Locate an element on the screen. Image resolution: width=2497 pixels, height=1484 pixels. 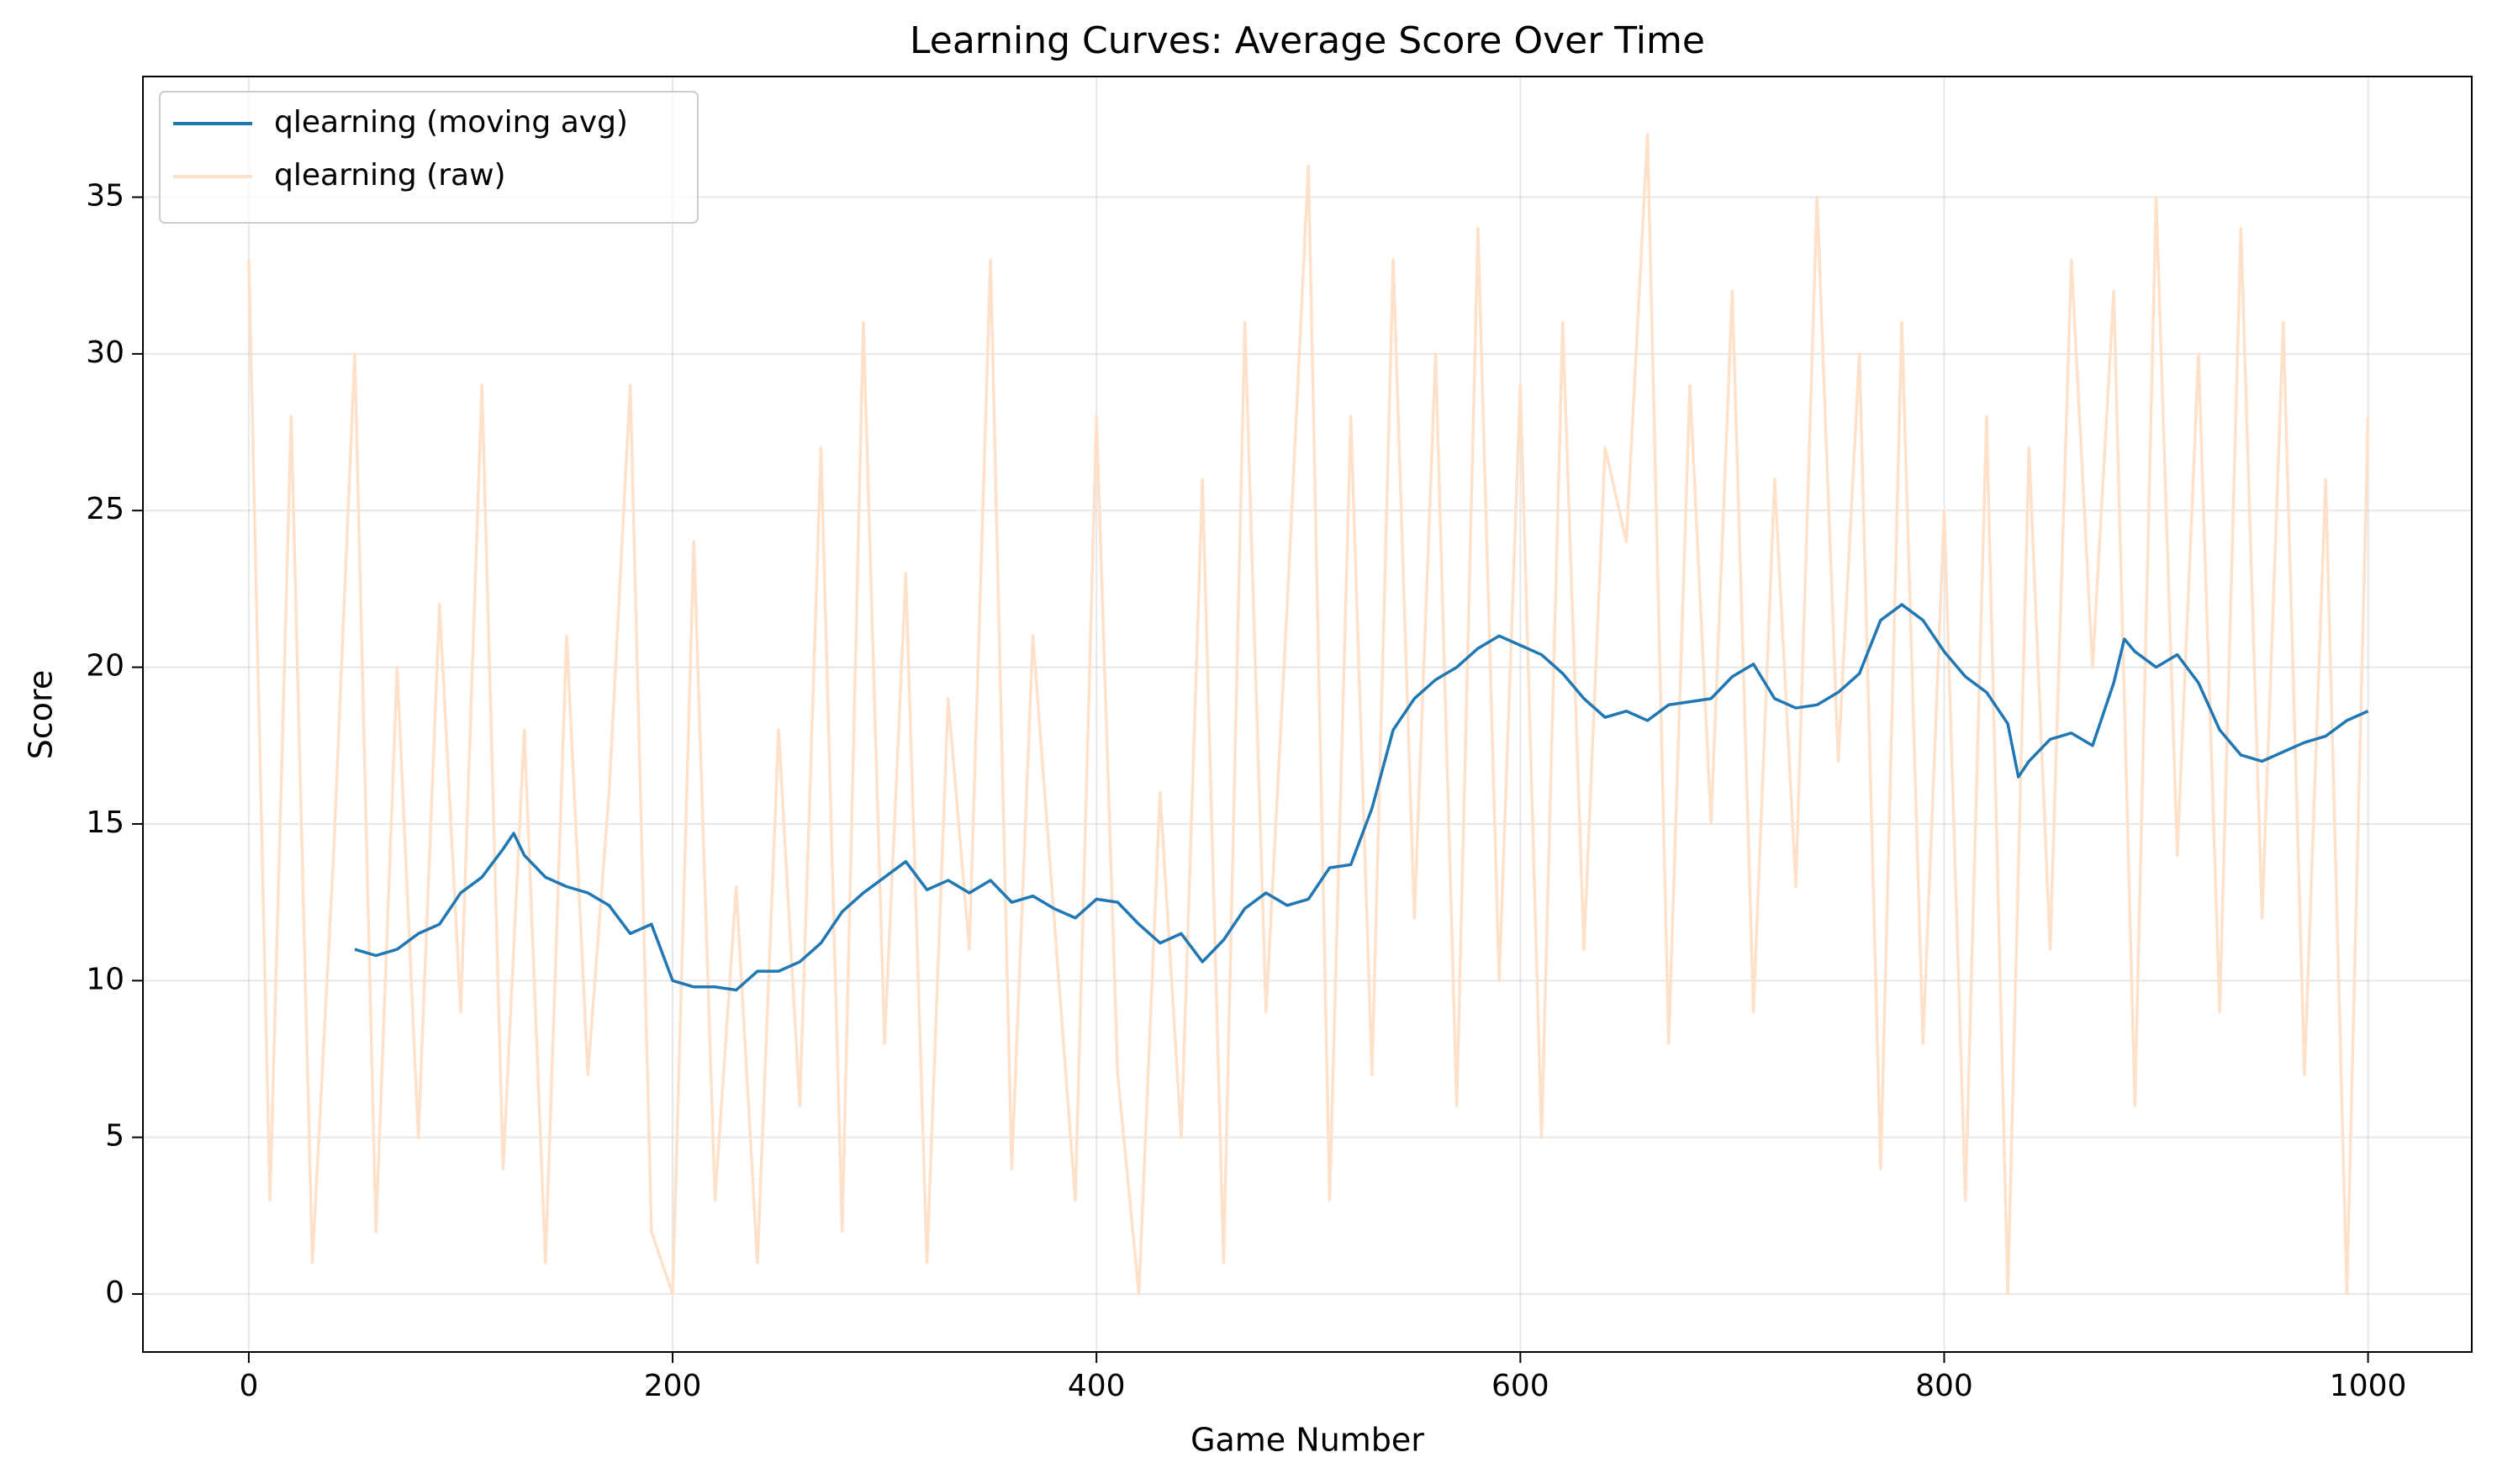
legend-label: qlearning (raw) is located at coordinates (390, 175).